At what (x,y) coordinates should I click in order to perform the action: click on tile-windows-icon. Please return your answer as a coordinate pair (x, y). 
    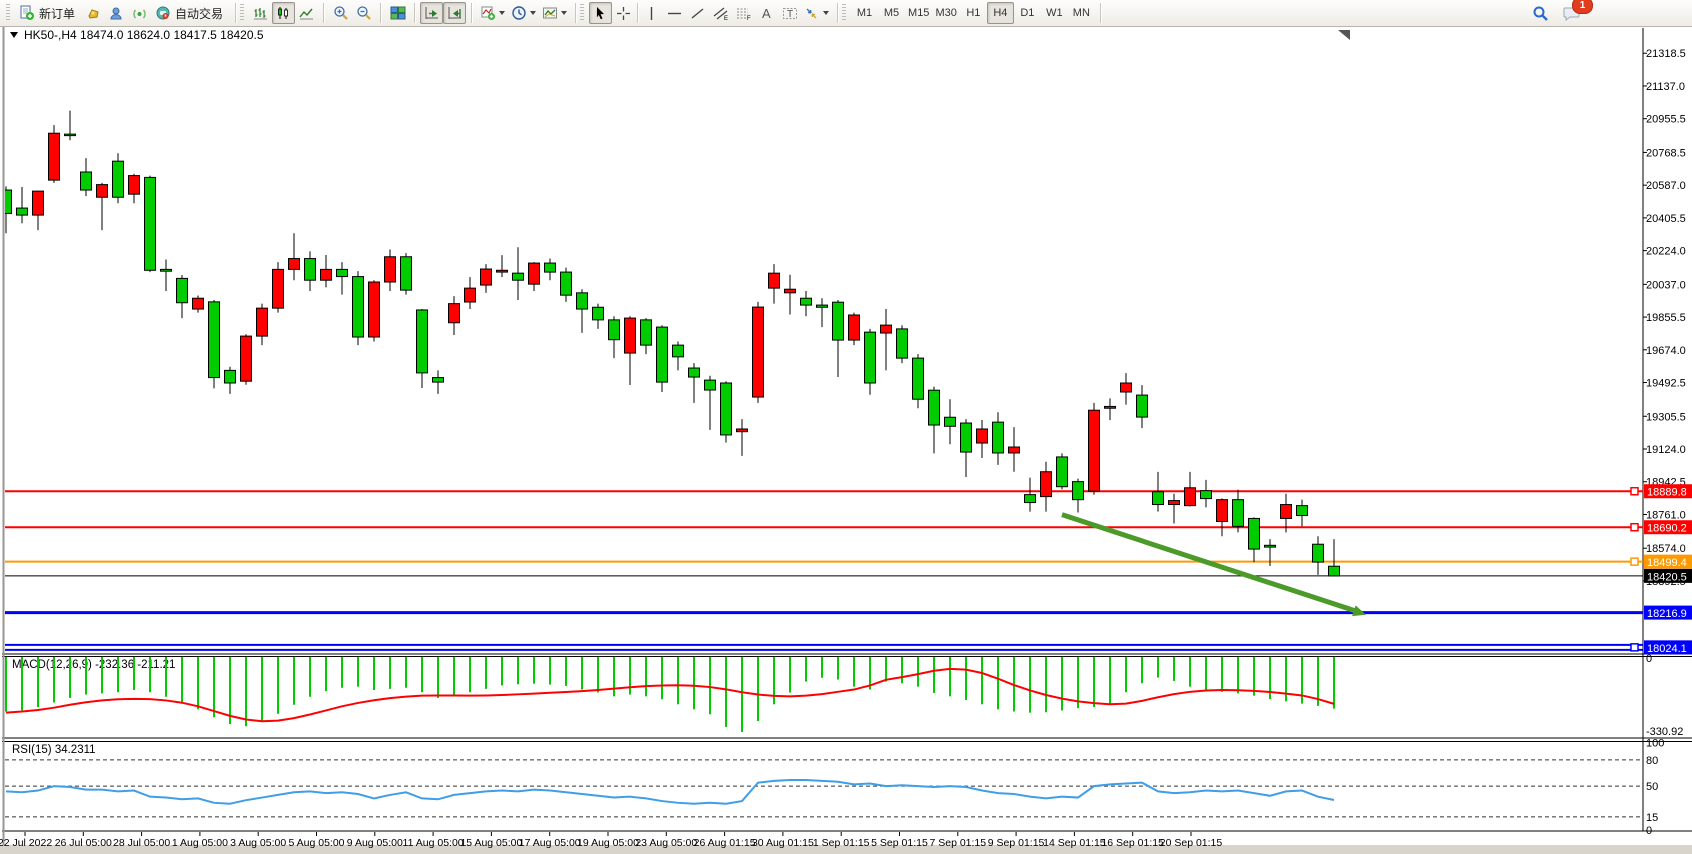
    Looking at the image, I should click on (398, 13).